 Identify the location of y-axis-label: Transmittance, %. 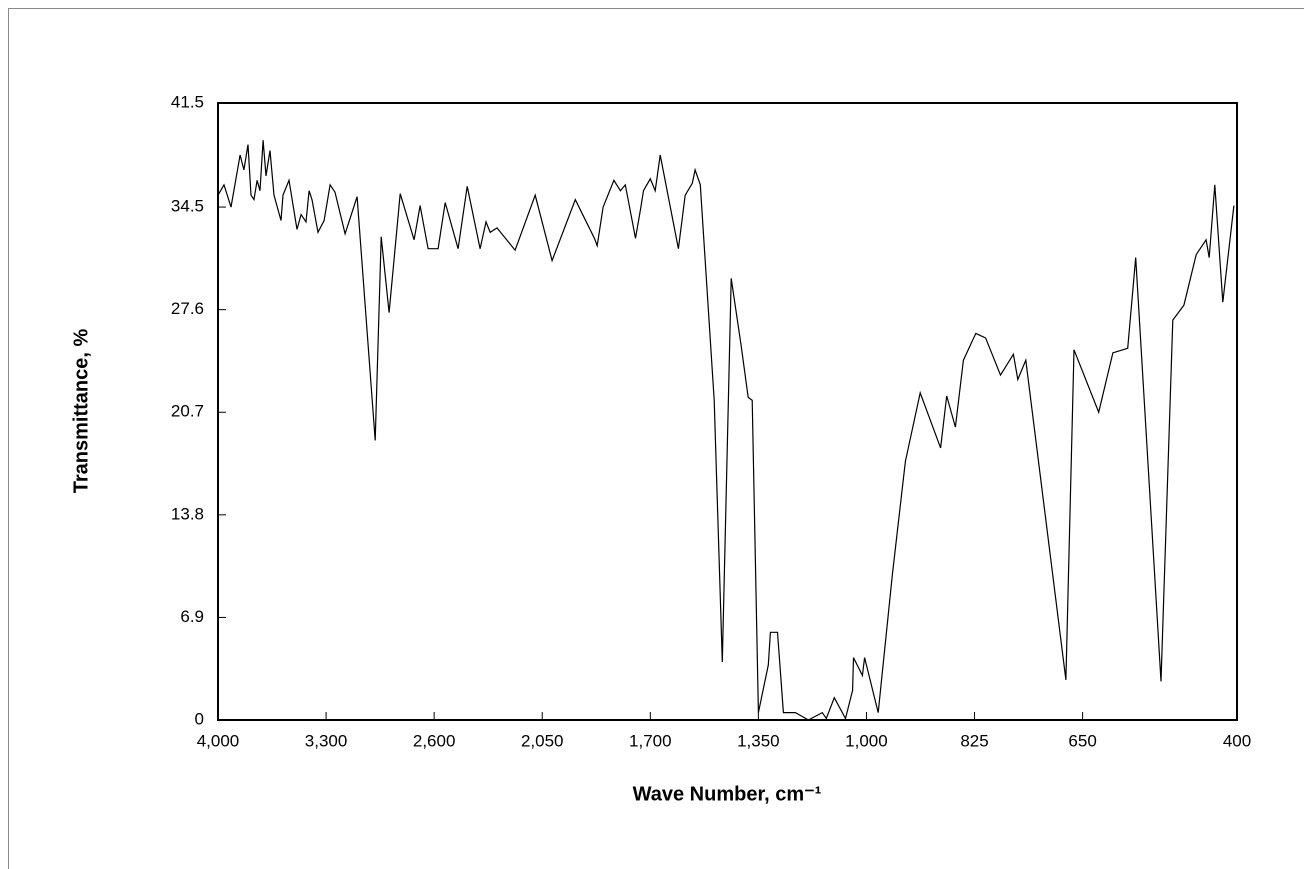
(81, 411).